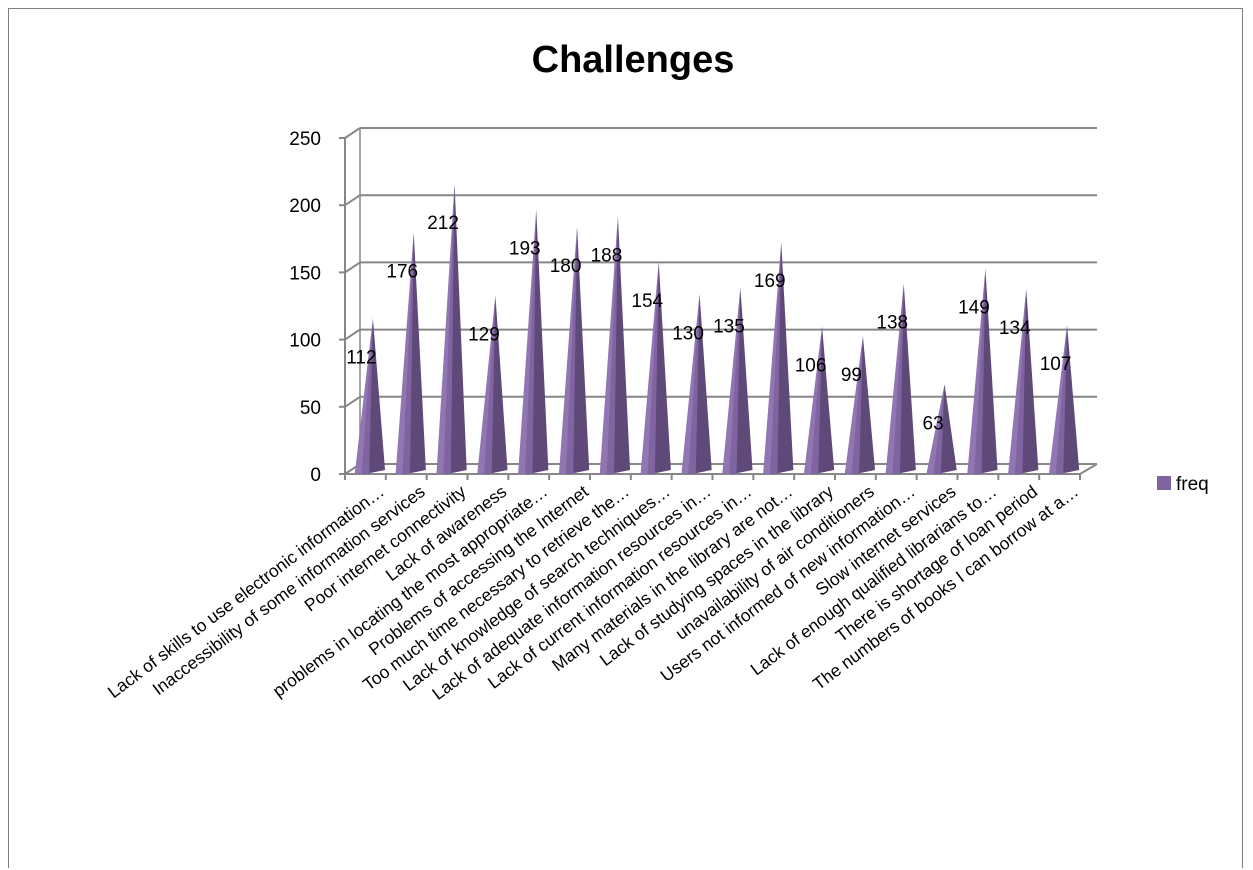 The width and height of the screenshot is (1253, 870). What do you see at coordinates (1192, 484) in the screenshot?
I see `legend-label: freq` at bounding box center [1192, 484].